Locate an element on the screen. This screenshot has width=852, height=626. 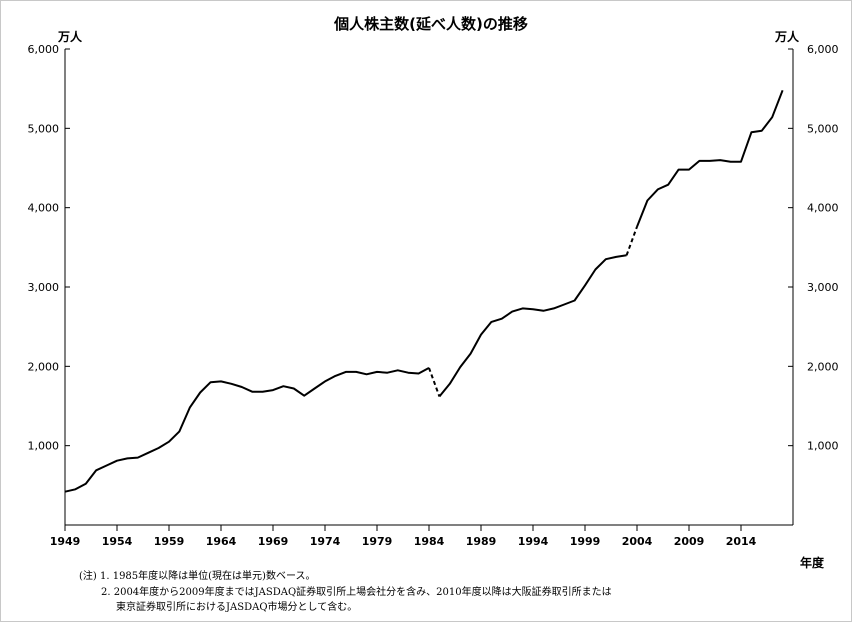
x-tick-label: 1989 is located at coordinates (481, 541).